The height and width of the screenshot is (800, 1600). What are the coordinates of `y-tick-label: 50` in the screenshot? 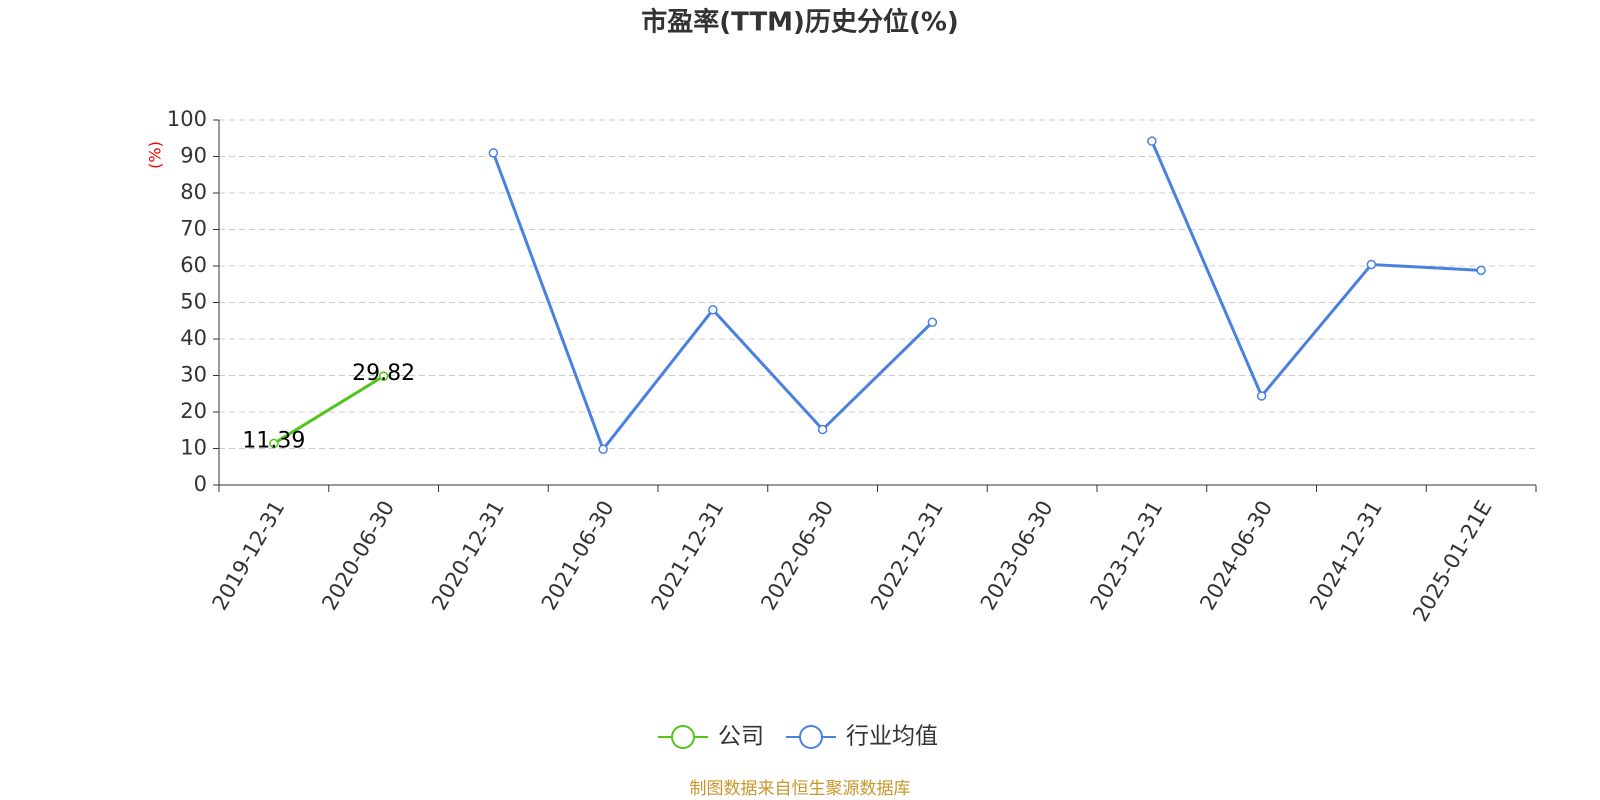 It's located at (193, 302).